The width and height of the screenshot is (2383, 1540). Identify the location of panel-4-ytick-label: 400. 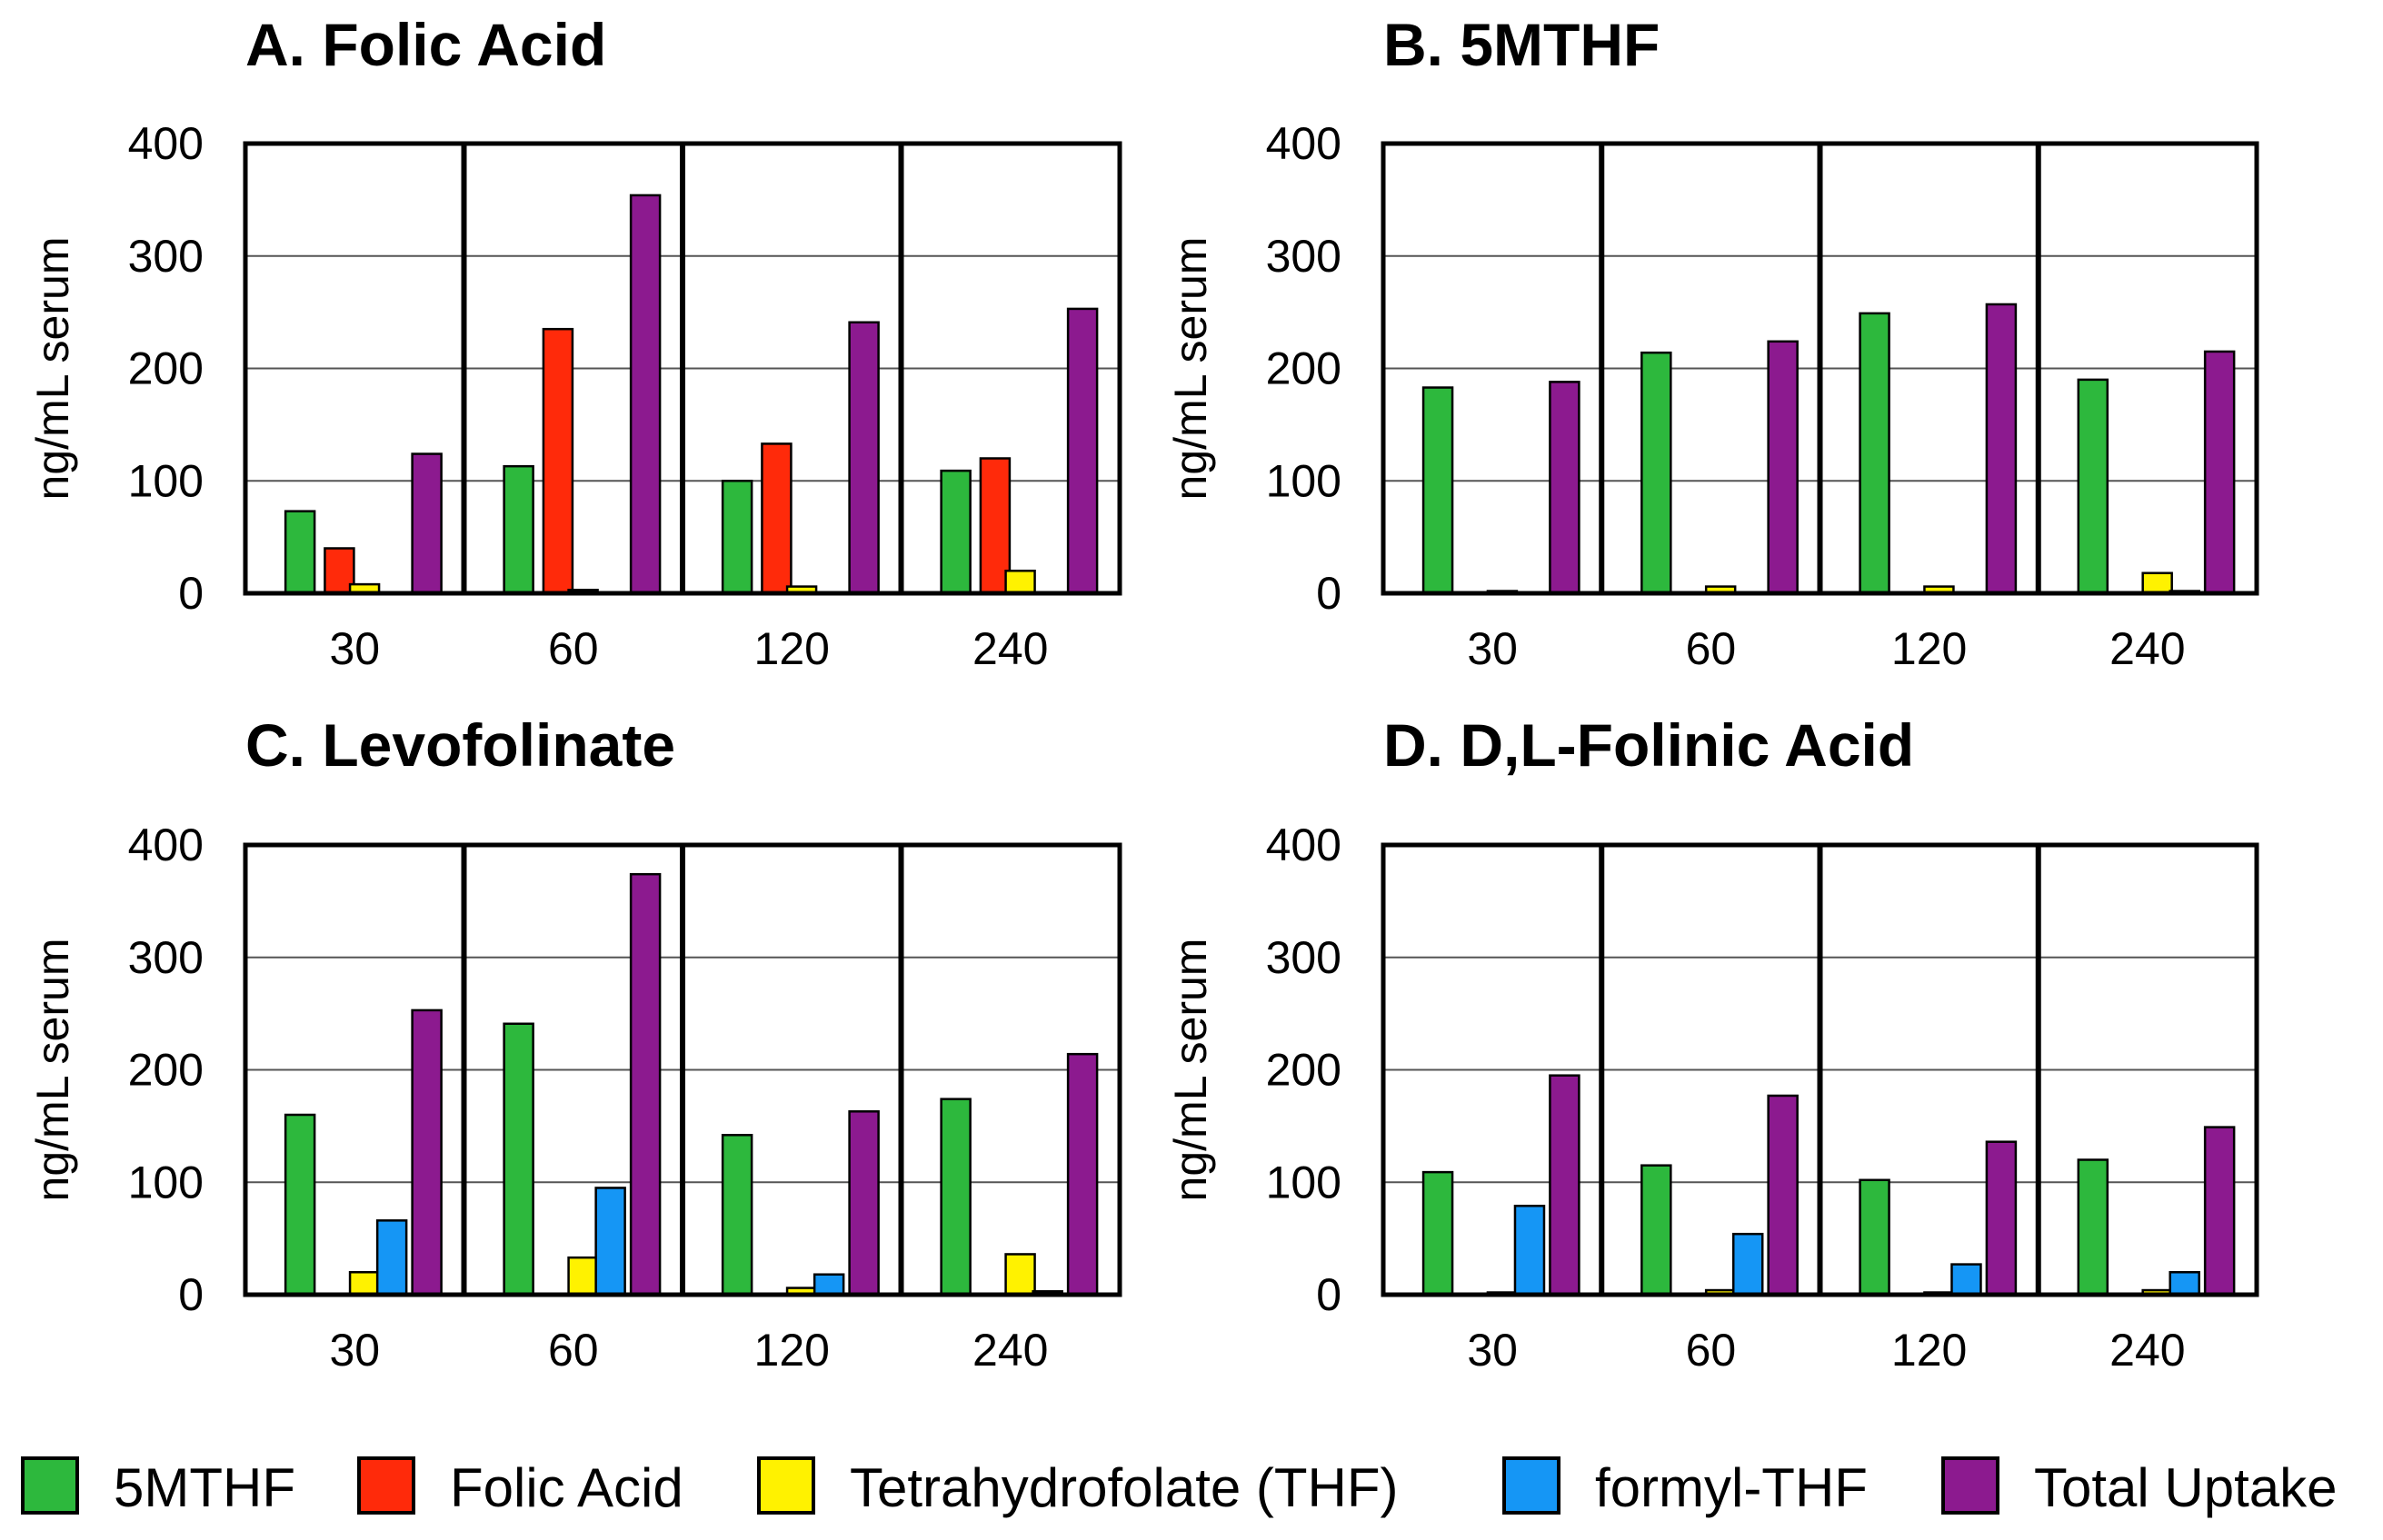
(1304, 845).